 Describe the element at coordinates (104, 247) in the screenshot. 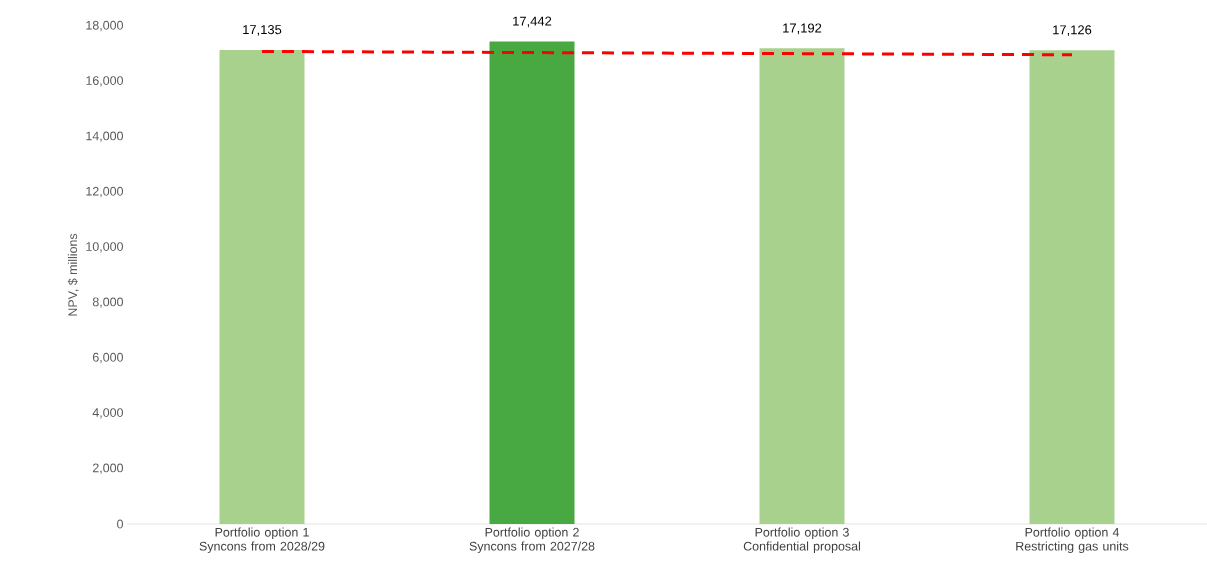

I see `y-tick-label: 10,000` at that location.